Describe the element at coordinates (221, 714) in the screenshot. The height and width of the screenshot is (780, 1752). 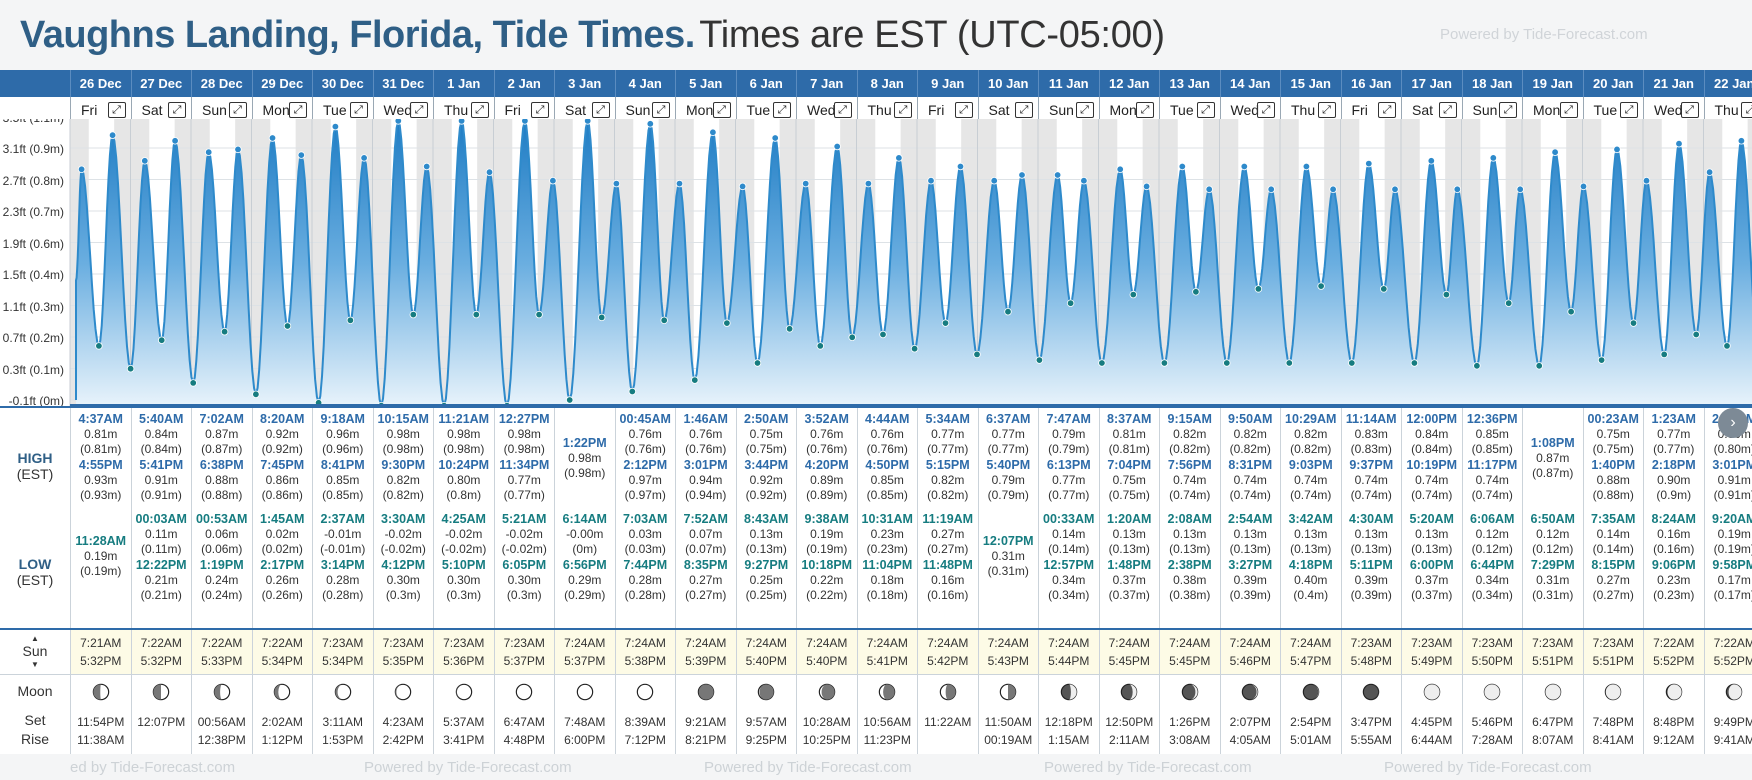
I see `moon-day-cell: 00:56AM 12:38PM` at that location.